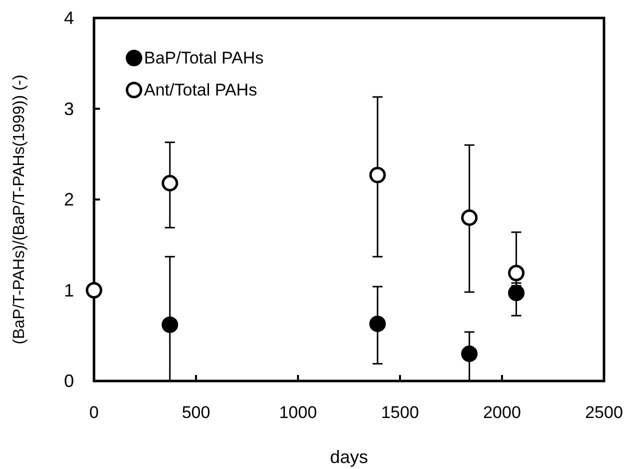  What do you see at coordinates (400, 412) in the screenshot?
I see `x-tick-label: 1500` at bounding box center [400, 412].